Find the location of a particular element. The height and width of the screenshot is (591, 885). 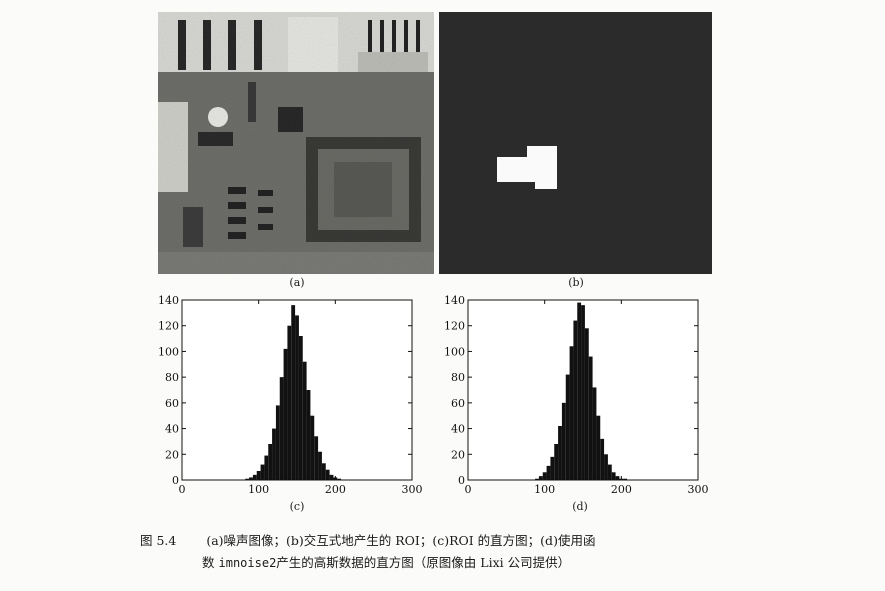

roi-region is located at coordinates (527, 167).